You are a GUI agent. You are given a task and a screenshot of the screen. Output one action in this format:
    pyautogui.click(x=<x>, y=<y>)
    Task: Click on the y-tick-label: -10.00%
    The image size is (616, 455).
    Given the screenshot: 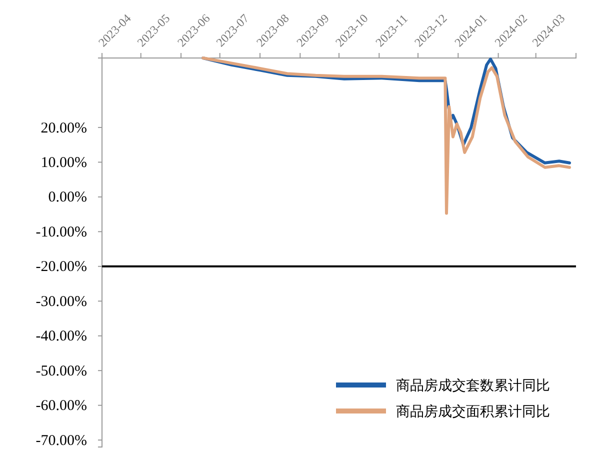 What is the action you would take?
    pyautogui.click(x=61, y=232)
    